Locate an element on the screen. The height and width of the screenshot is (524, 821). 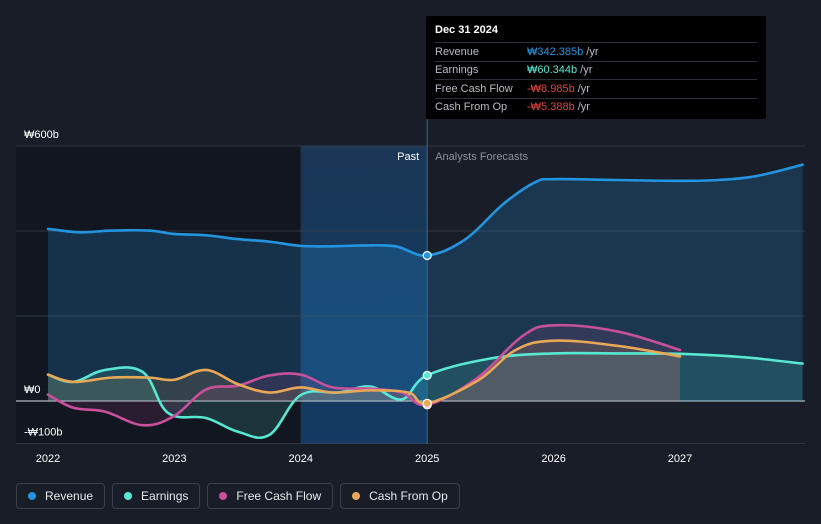
tooltip-label: Free Cash Flow is located at coordinates (474, 88).